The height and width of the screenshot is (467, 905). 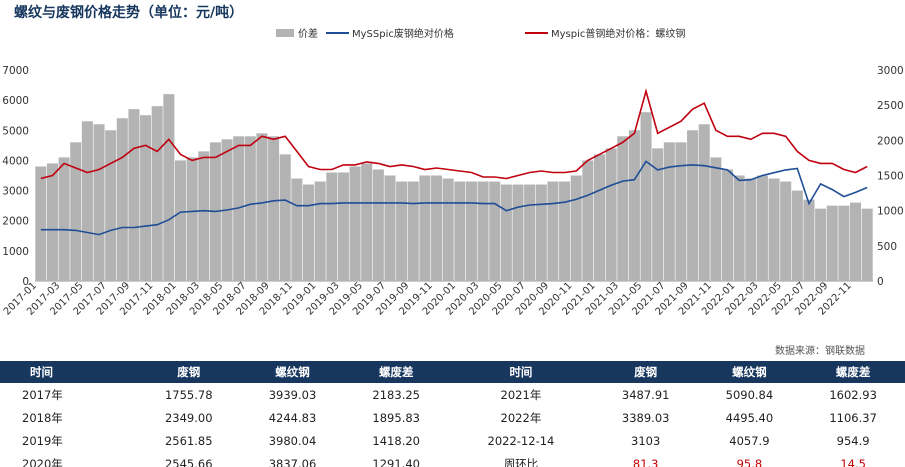 I want to click on left-tick-label: 3000, so click(x=15, y=192).